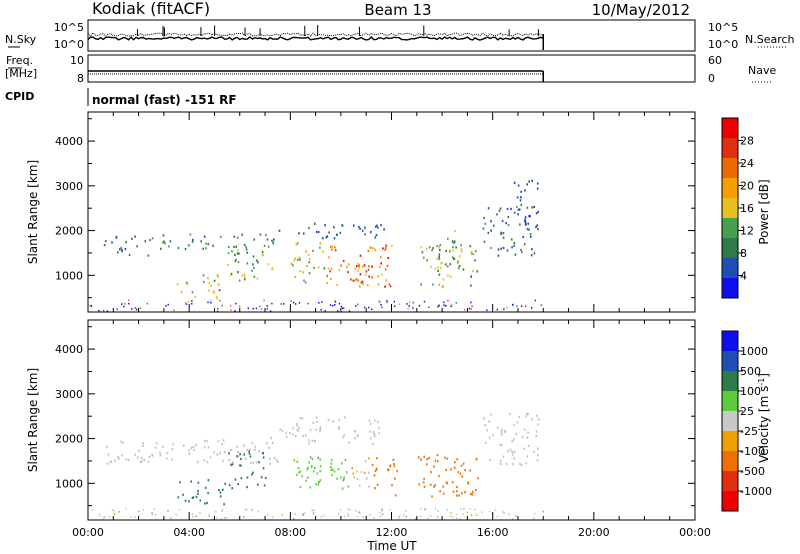 This screenshot has height=554, width=800. I want to click on power-colorbar-label: Power [dB], so click(764, 211).